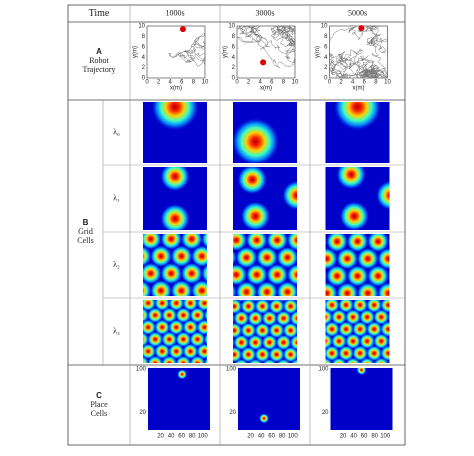 Image resolution: width=474 pixels, height=456 pixels. What do you see at coordinates (147, 83) in the screenshot?
I see `x-tick-label: 0` at bounding box center [147, 83].